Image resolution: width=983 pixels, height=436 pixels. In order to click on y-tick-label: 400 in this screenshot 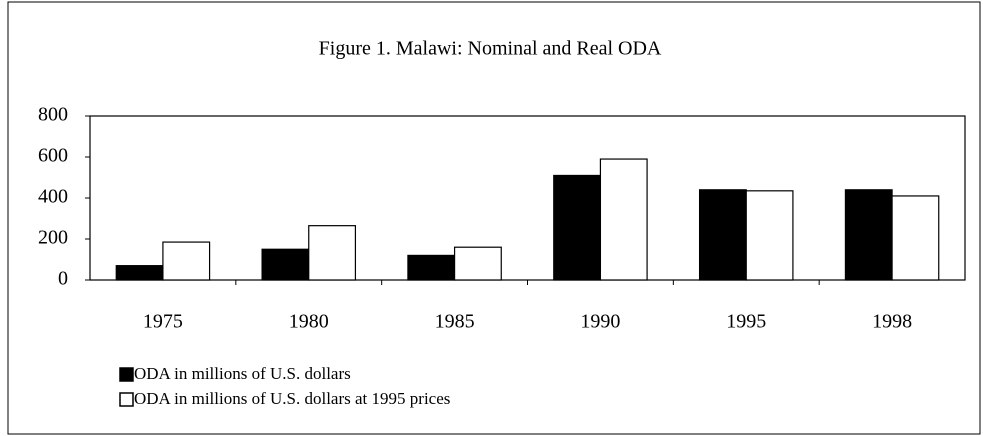, I will do `click(53, 197)`.